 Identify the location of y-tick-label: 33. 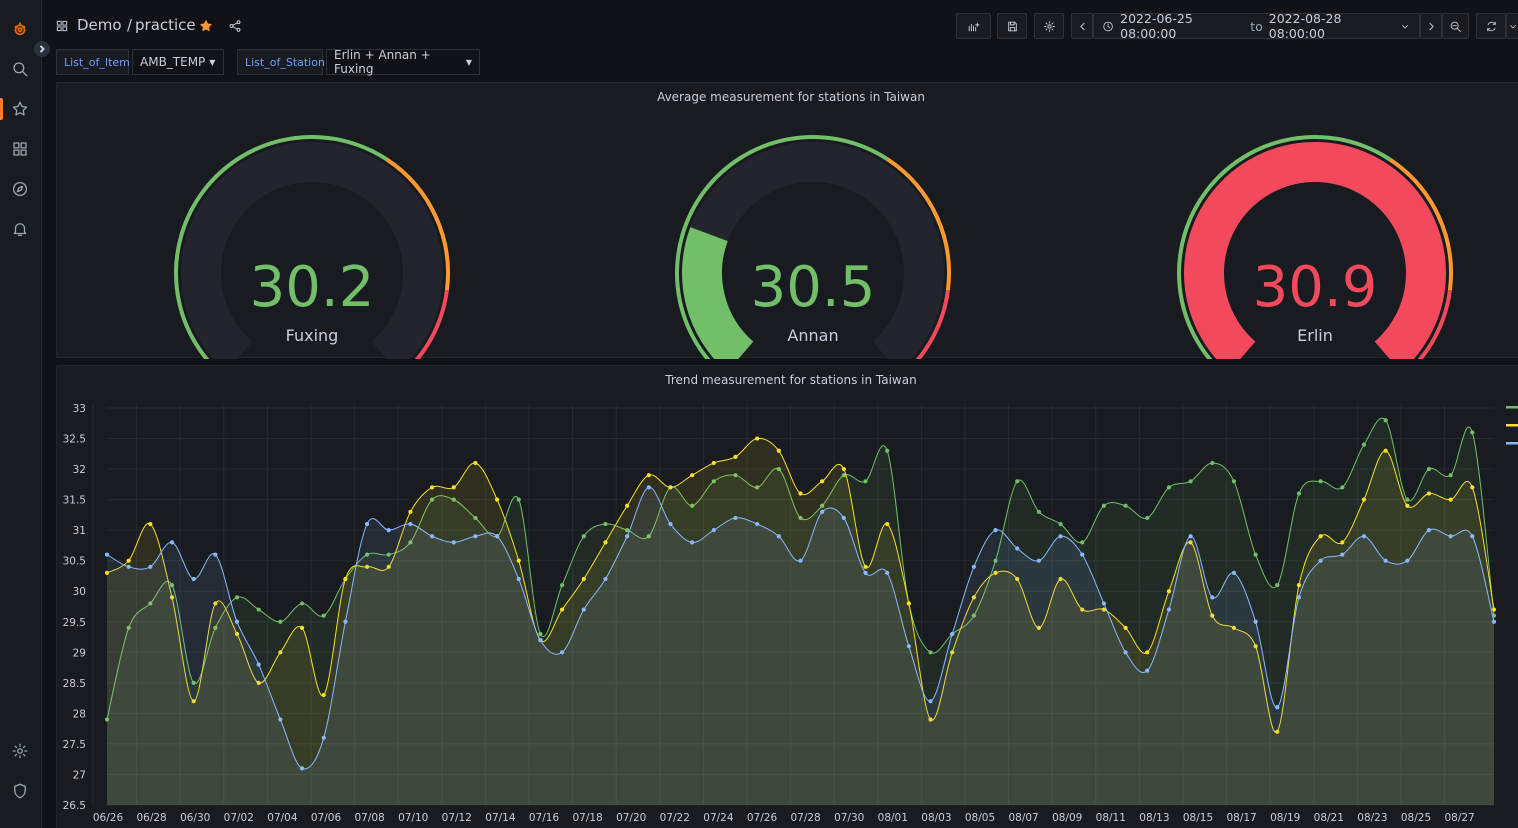
(79, 409).